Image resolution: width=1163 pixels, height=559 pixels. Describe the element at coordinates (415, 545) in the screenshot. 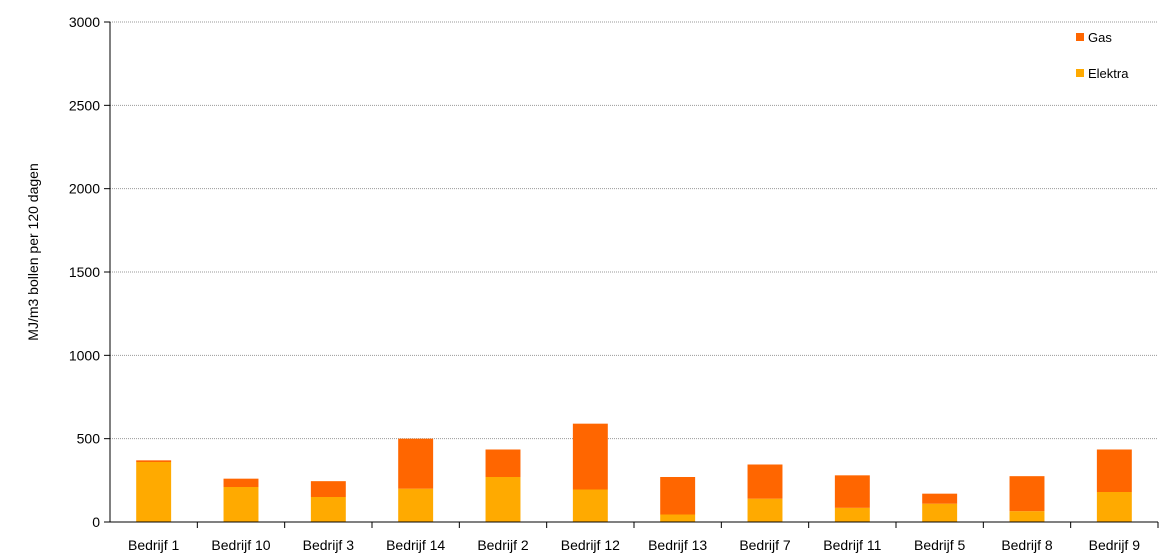

I see `x-tick-label: Bedrijf 14` at that location.